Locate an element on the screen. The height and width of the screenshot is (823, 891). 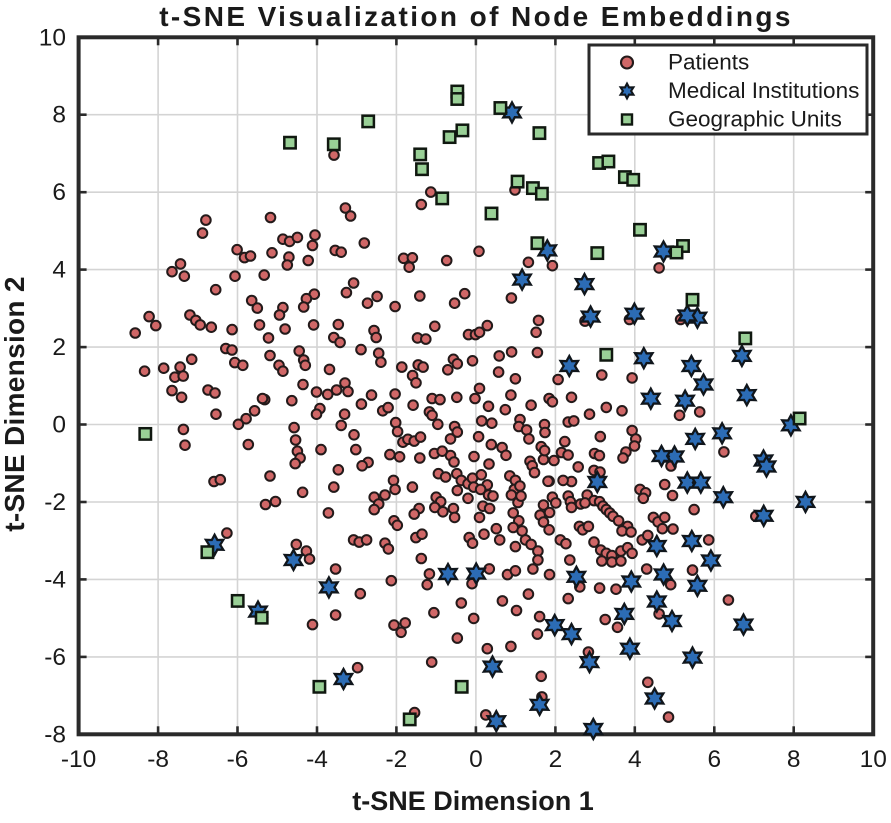
svg-text: t-SNE Dimension 1 is located at coordinates (473, 801).